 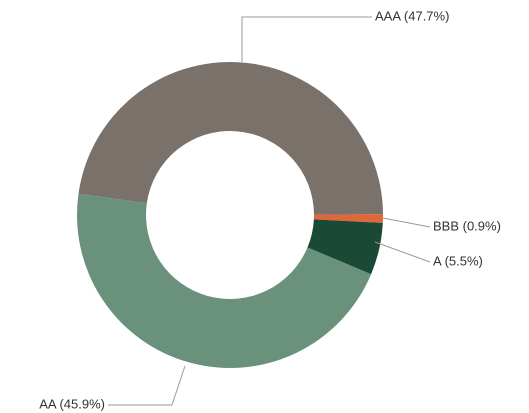 I want to click on slice-label: AAA (47.7%), so click(x=412, y=15).